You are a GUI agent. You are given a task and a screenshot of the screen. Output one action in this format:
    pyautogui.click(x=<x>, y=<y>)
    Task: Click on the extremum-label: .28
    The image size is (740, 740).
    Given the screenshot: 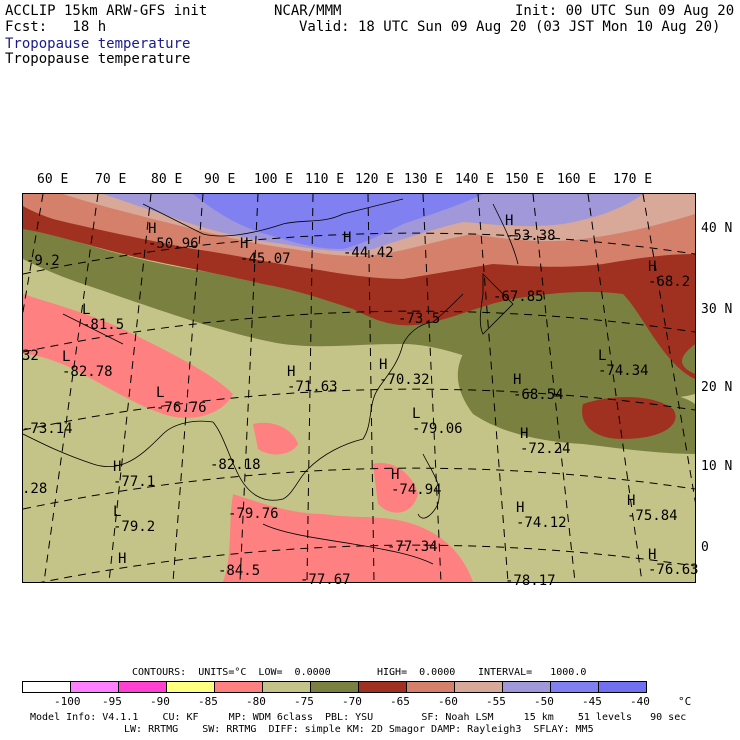 What is the action you would take?
    pyautogui.click(x=35, y=489)
    